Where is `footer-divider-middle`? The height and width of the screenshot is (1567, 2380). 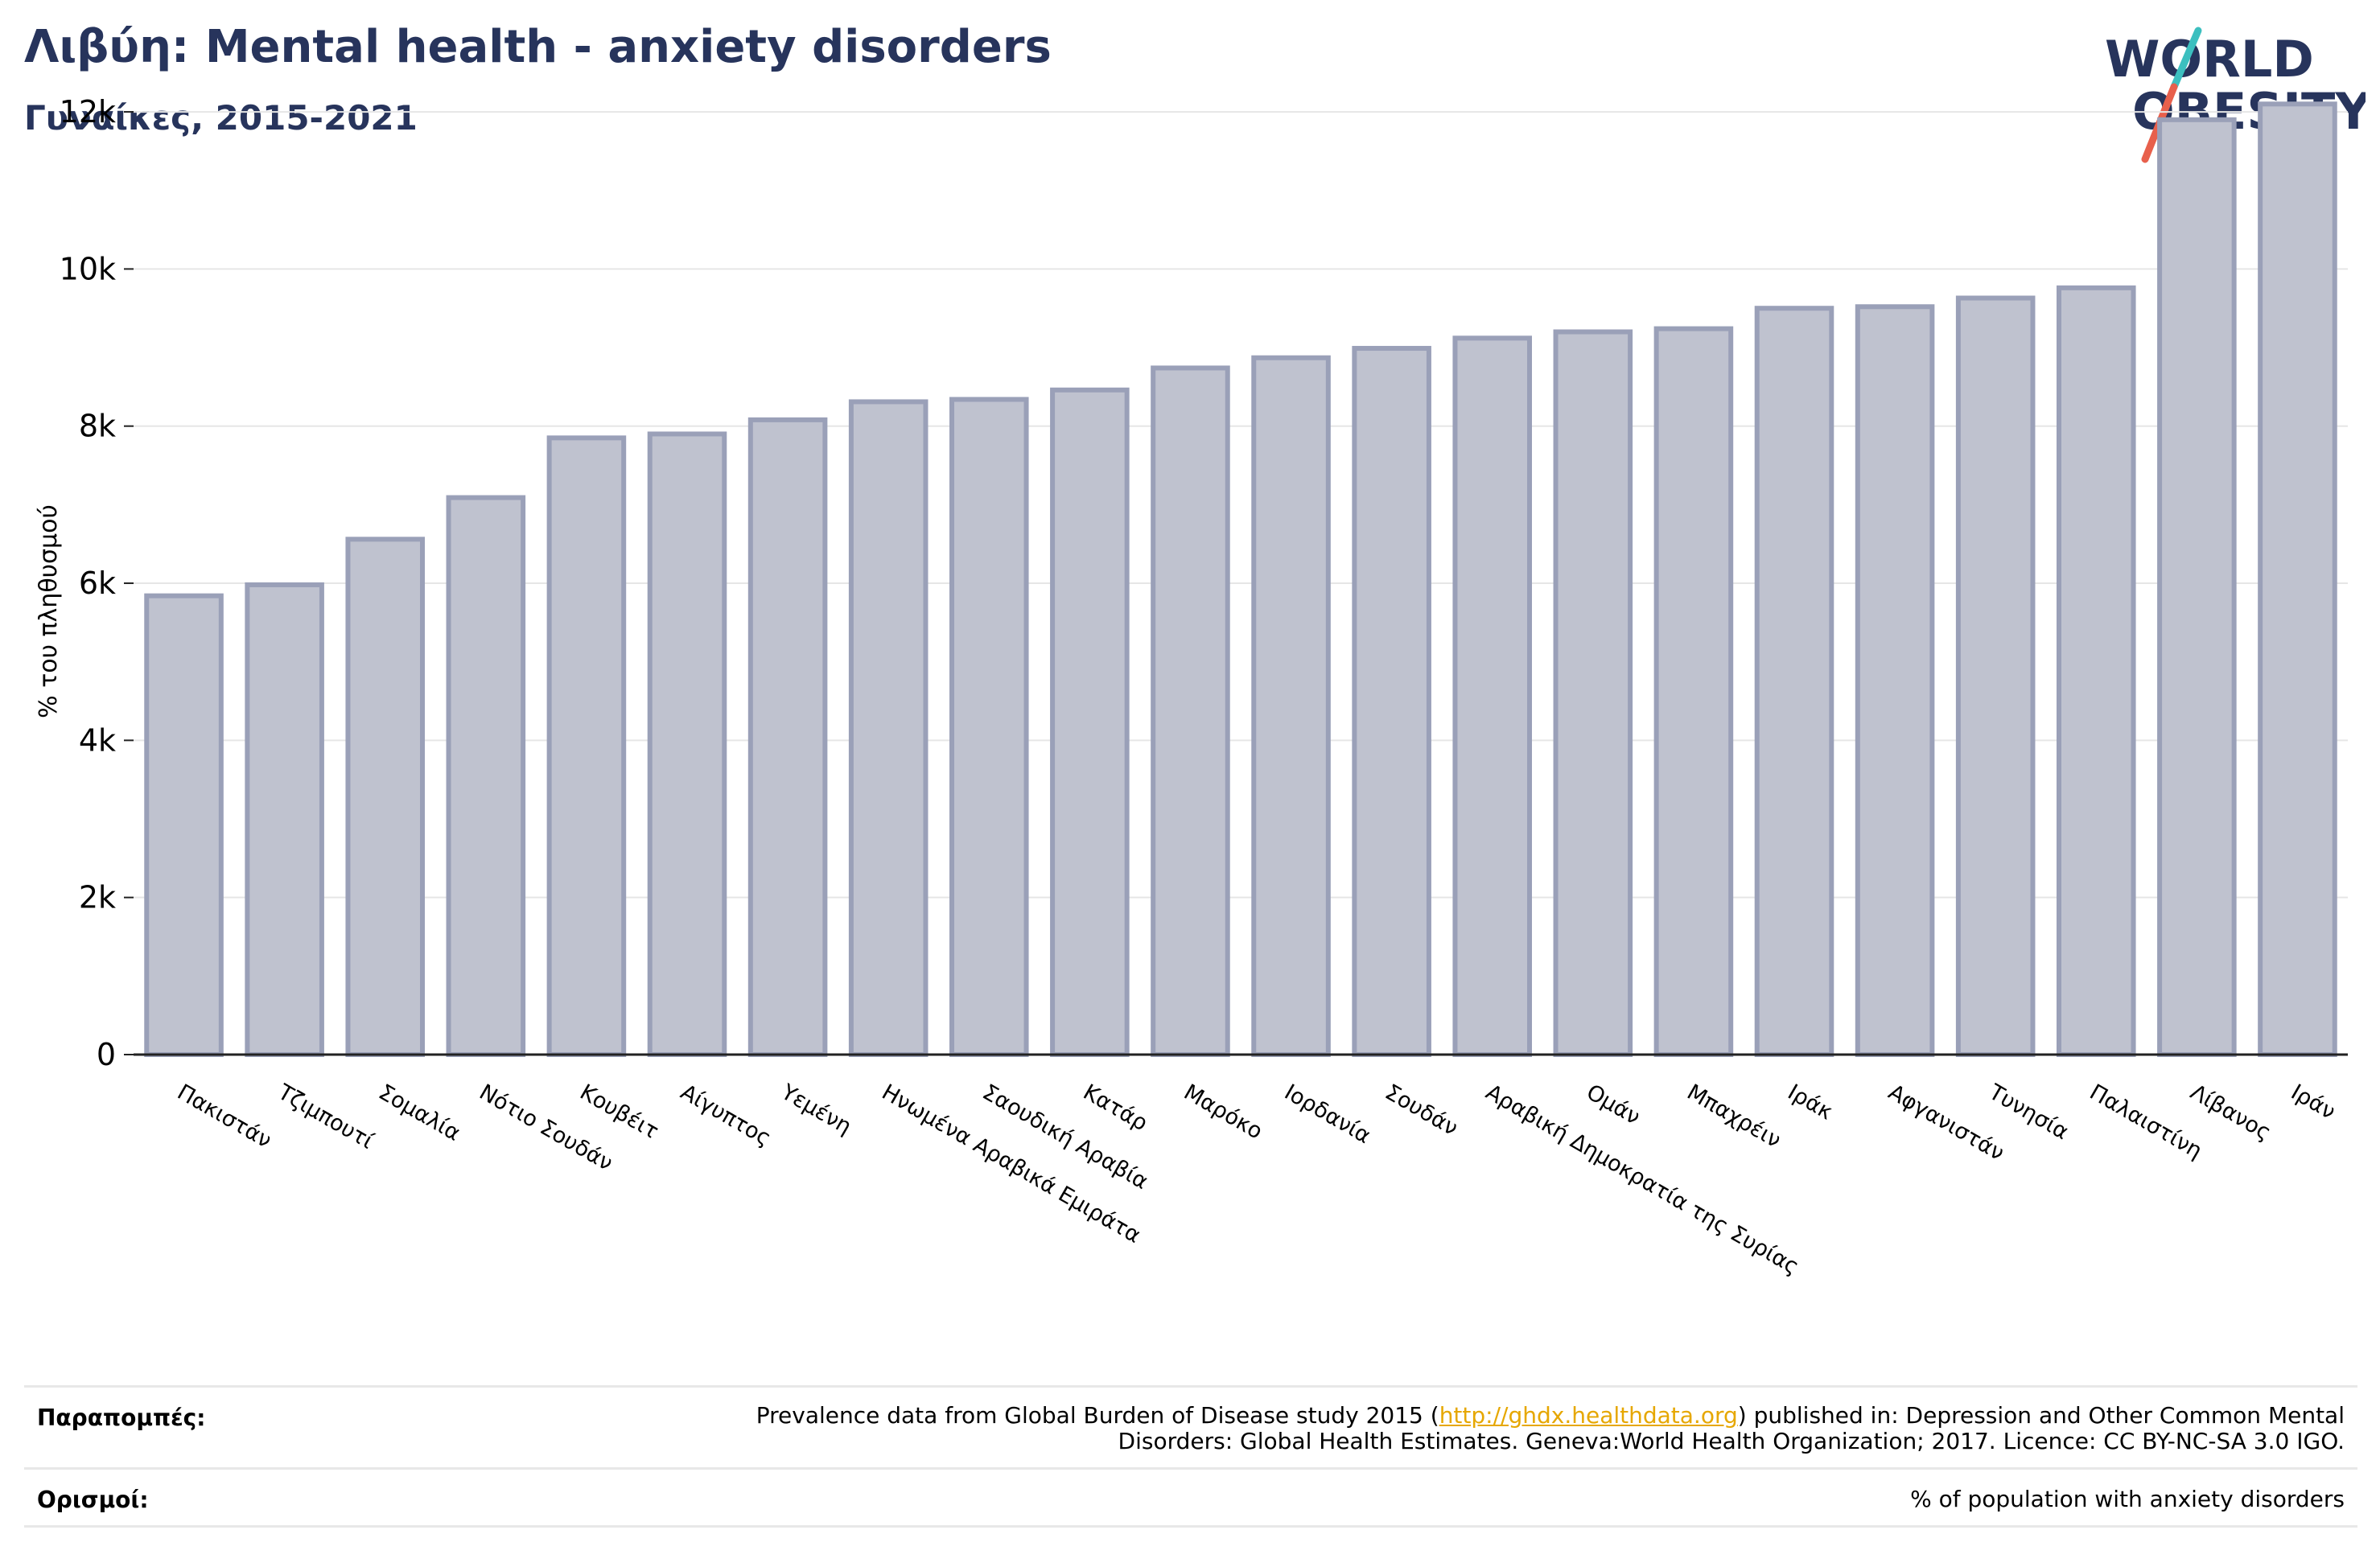
footer-divider-middle is located at coordinates (1190, 1468).